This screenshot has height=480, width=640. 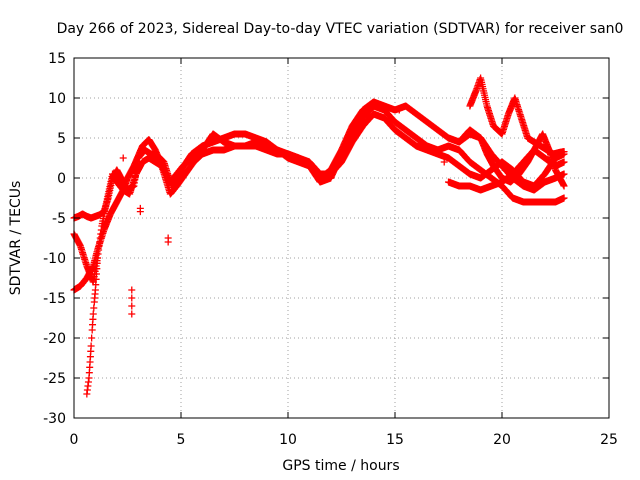 What do you see at coordinates (57, 59) in the screenshot?
I see `y-tick-label: 15` at bounding box center [57, 59].